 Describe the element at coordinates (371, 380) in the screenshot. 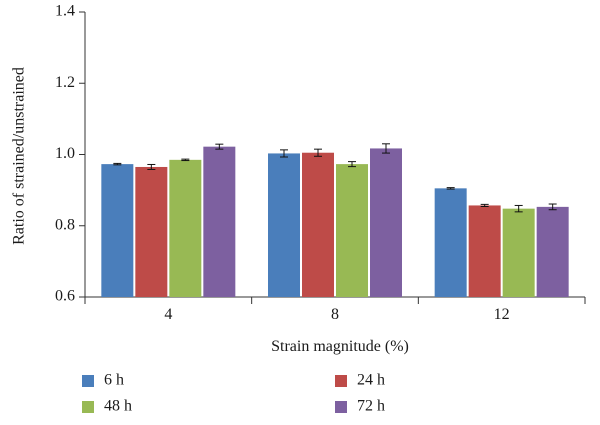

I see `legend-label: 24 h` at that location.